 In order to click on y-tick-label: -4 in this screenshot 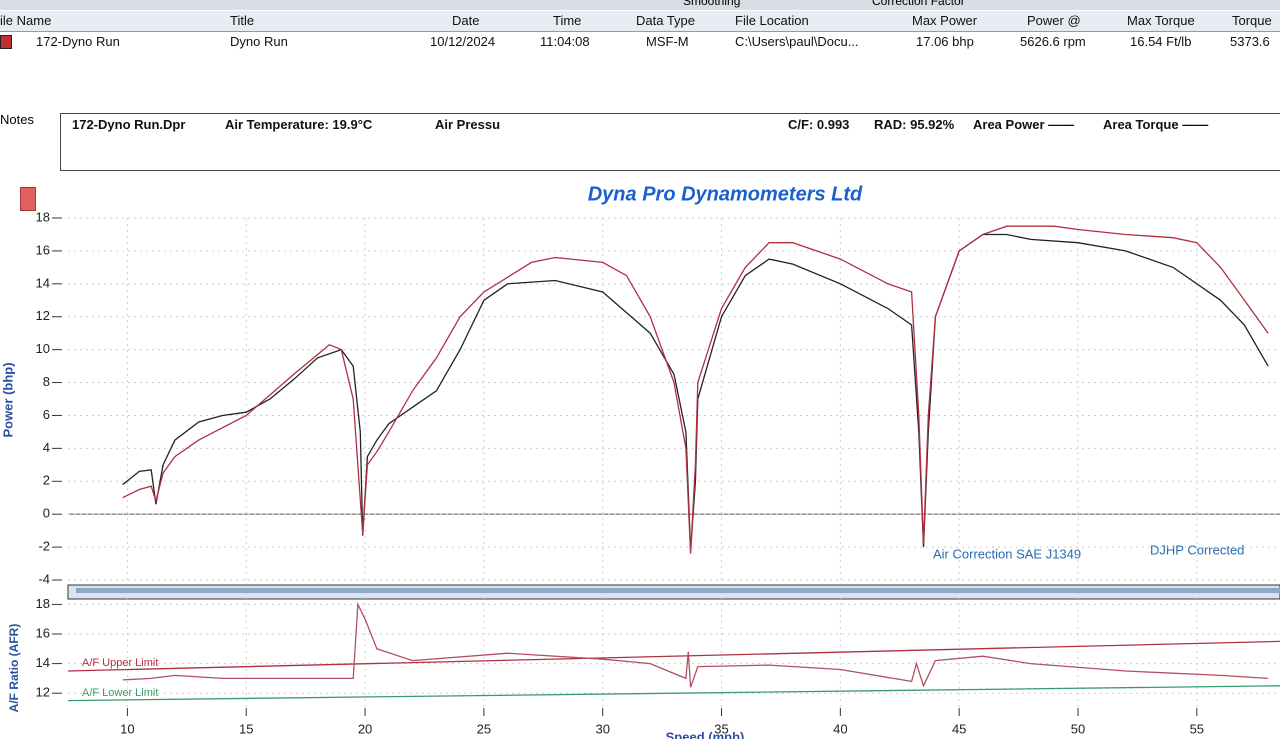, I will do `click(44, 578)`.